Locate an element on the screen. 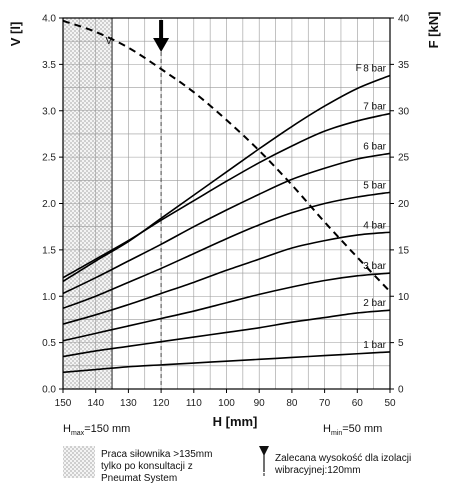  hmin-value: =50 mm is located at coordinates (362, 429).